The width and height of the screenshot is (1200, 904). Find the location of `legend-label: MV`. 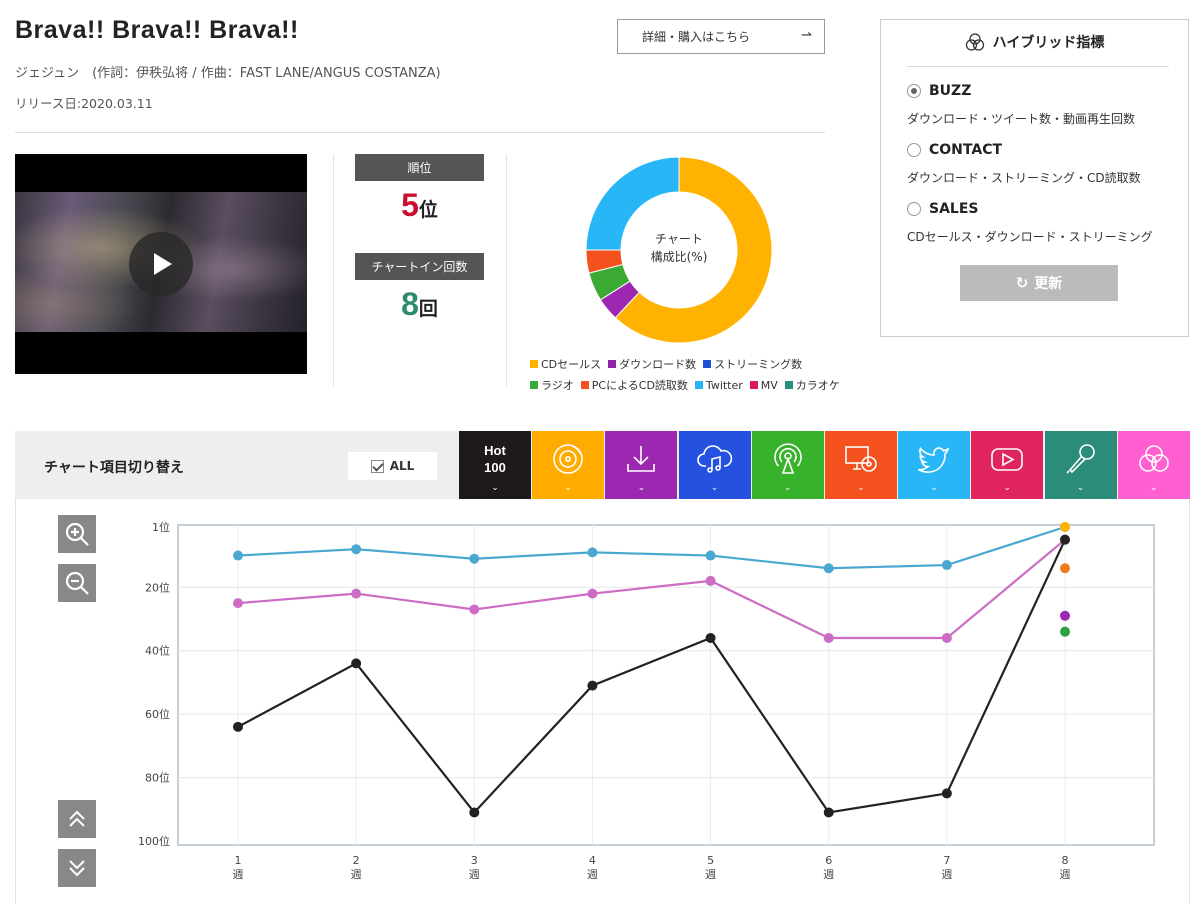

legend-label: MV is located at coordinates (769, 385).